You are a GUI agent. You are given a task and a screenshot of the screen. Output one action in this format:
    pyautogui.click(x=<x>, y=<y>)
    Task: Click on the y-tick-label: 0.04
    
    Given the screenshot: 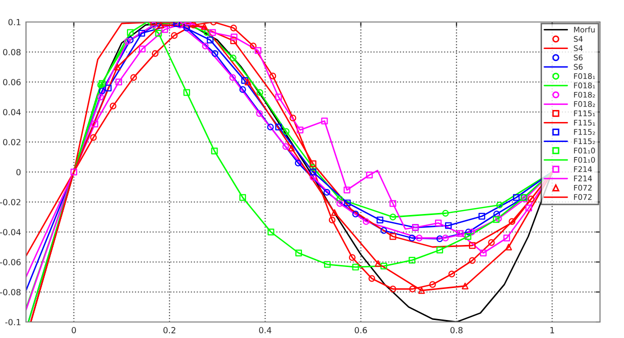 What is the action you would take?
    pyautogui.click(x=12, y=112)
    